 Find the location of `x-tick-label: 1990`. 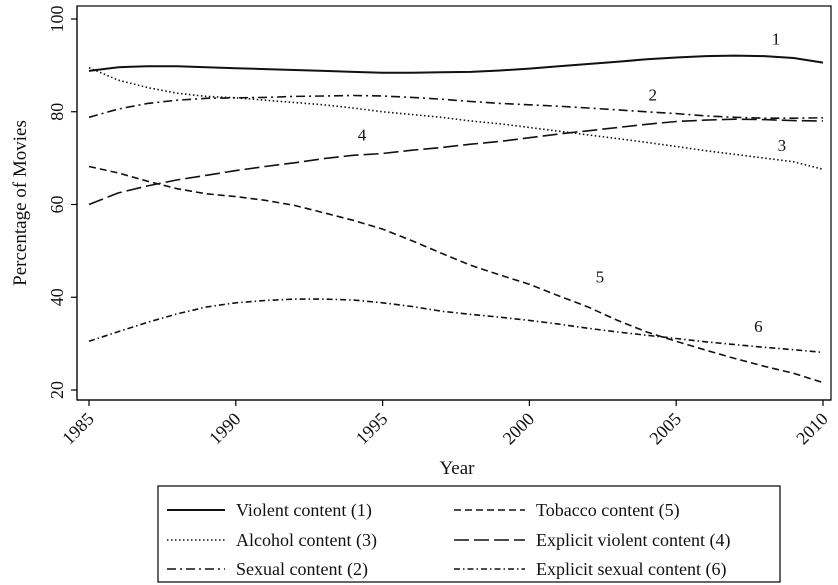

x-tick-label: 1990 is located at coordinates (225, 429).